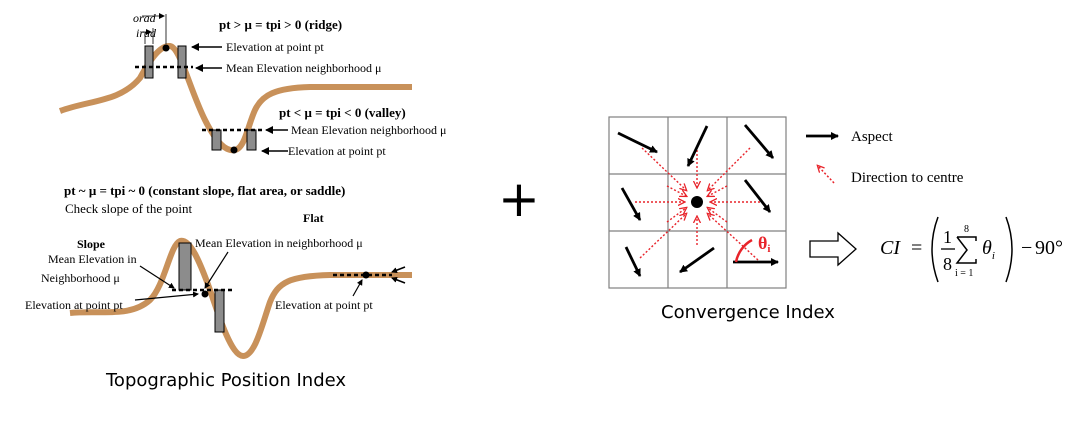 The height and width of the screenshot is (423, 1085). I want to click on aspect-arrow-e, so click(757, 196).